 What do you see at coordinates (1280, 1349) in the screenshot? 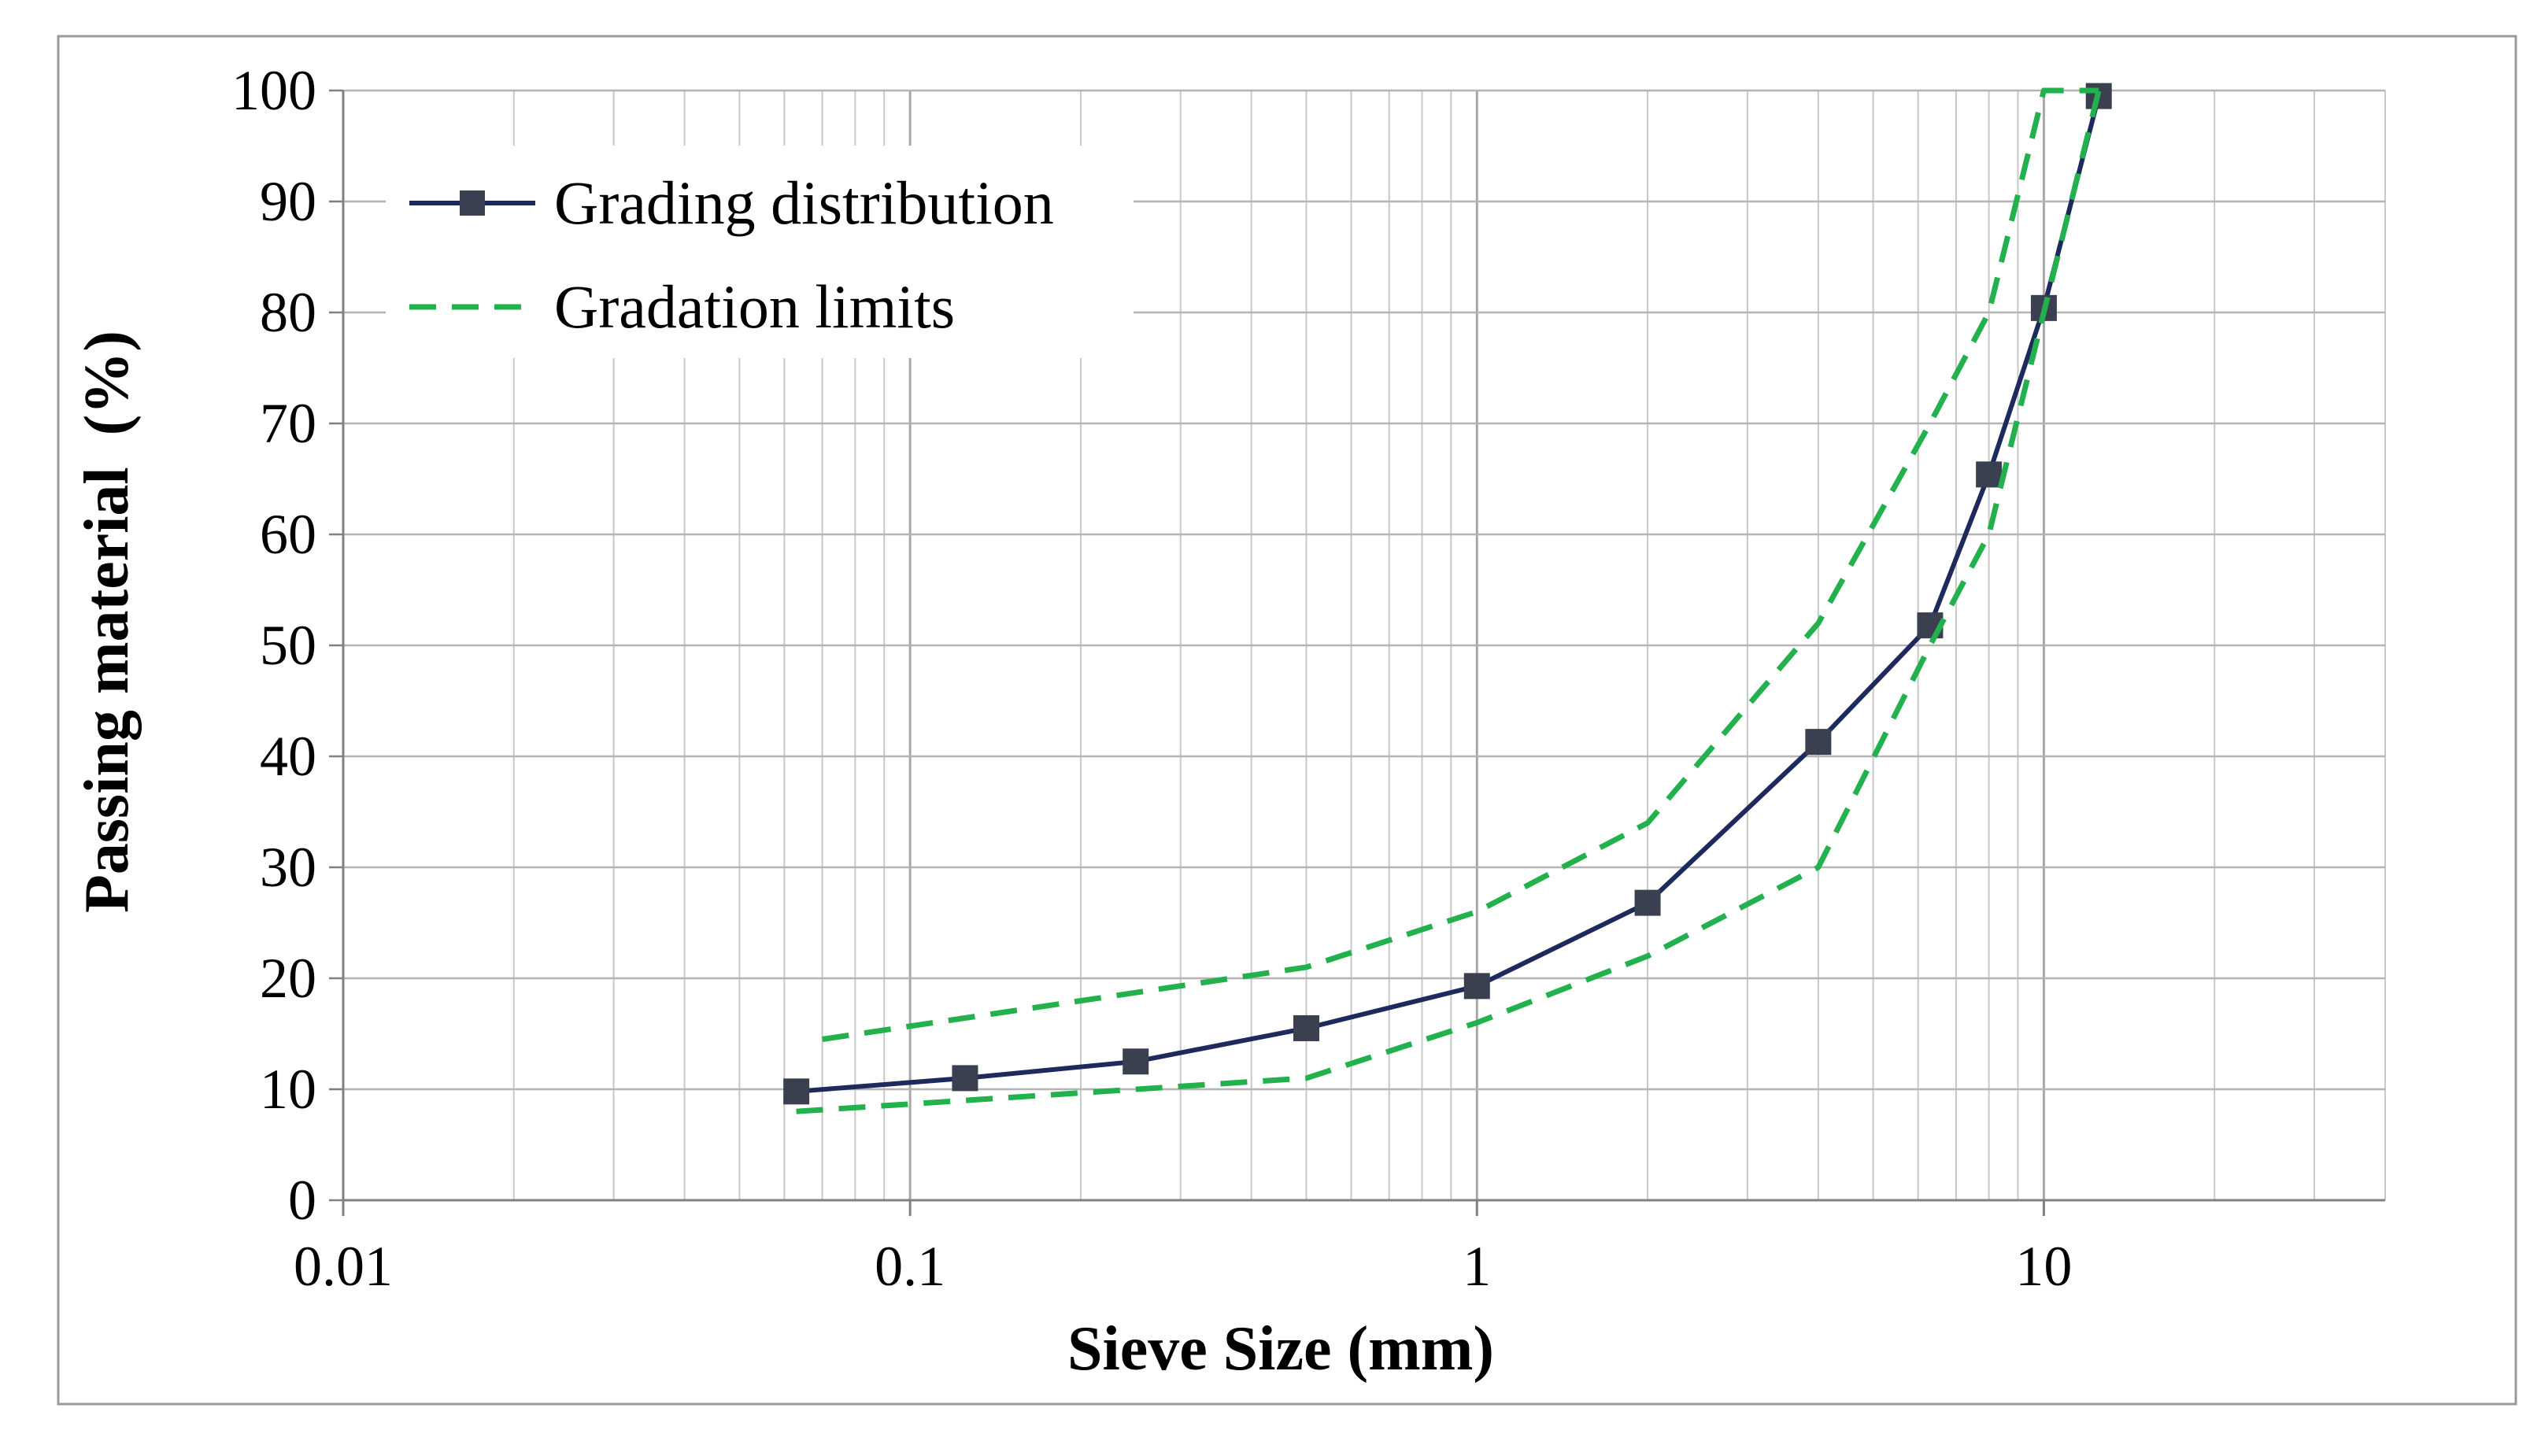
I see `x-axis-title: Sieve Size (mm)` at bounding box center [1280, 1349].